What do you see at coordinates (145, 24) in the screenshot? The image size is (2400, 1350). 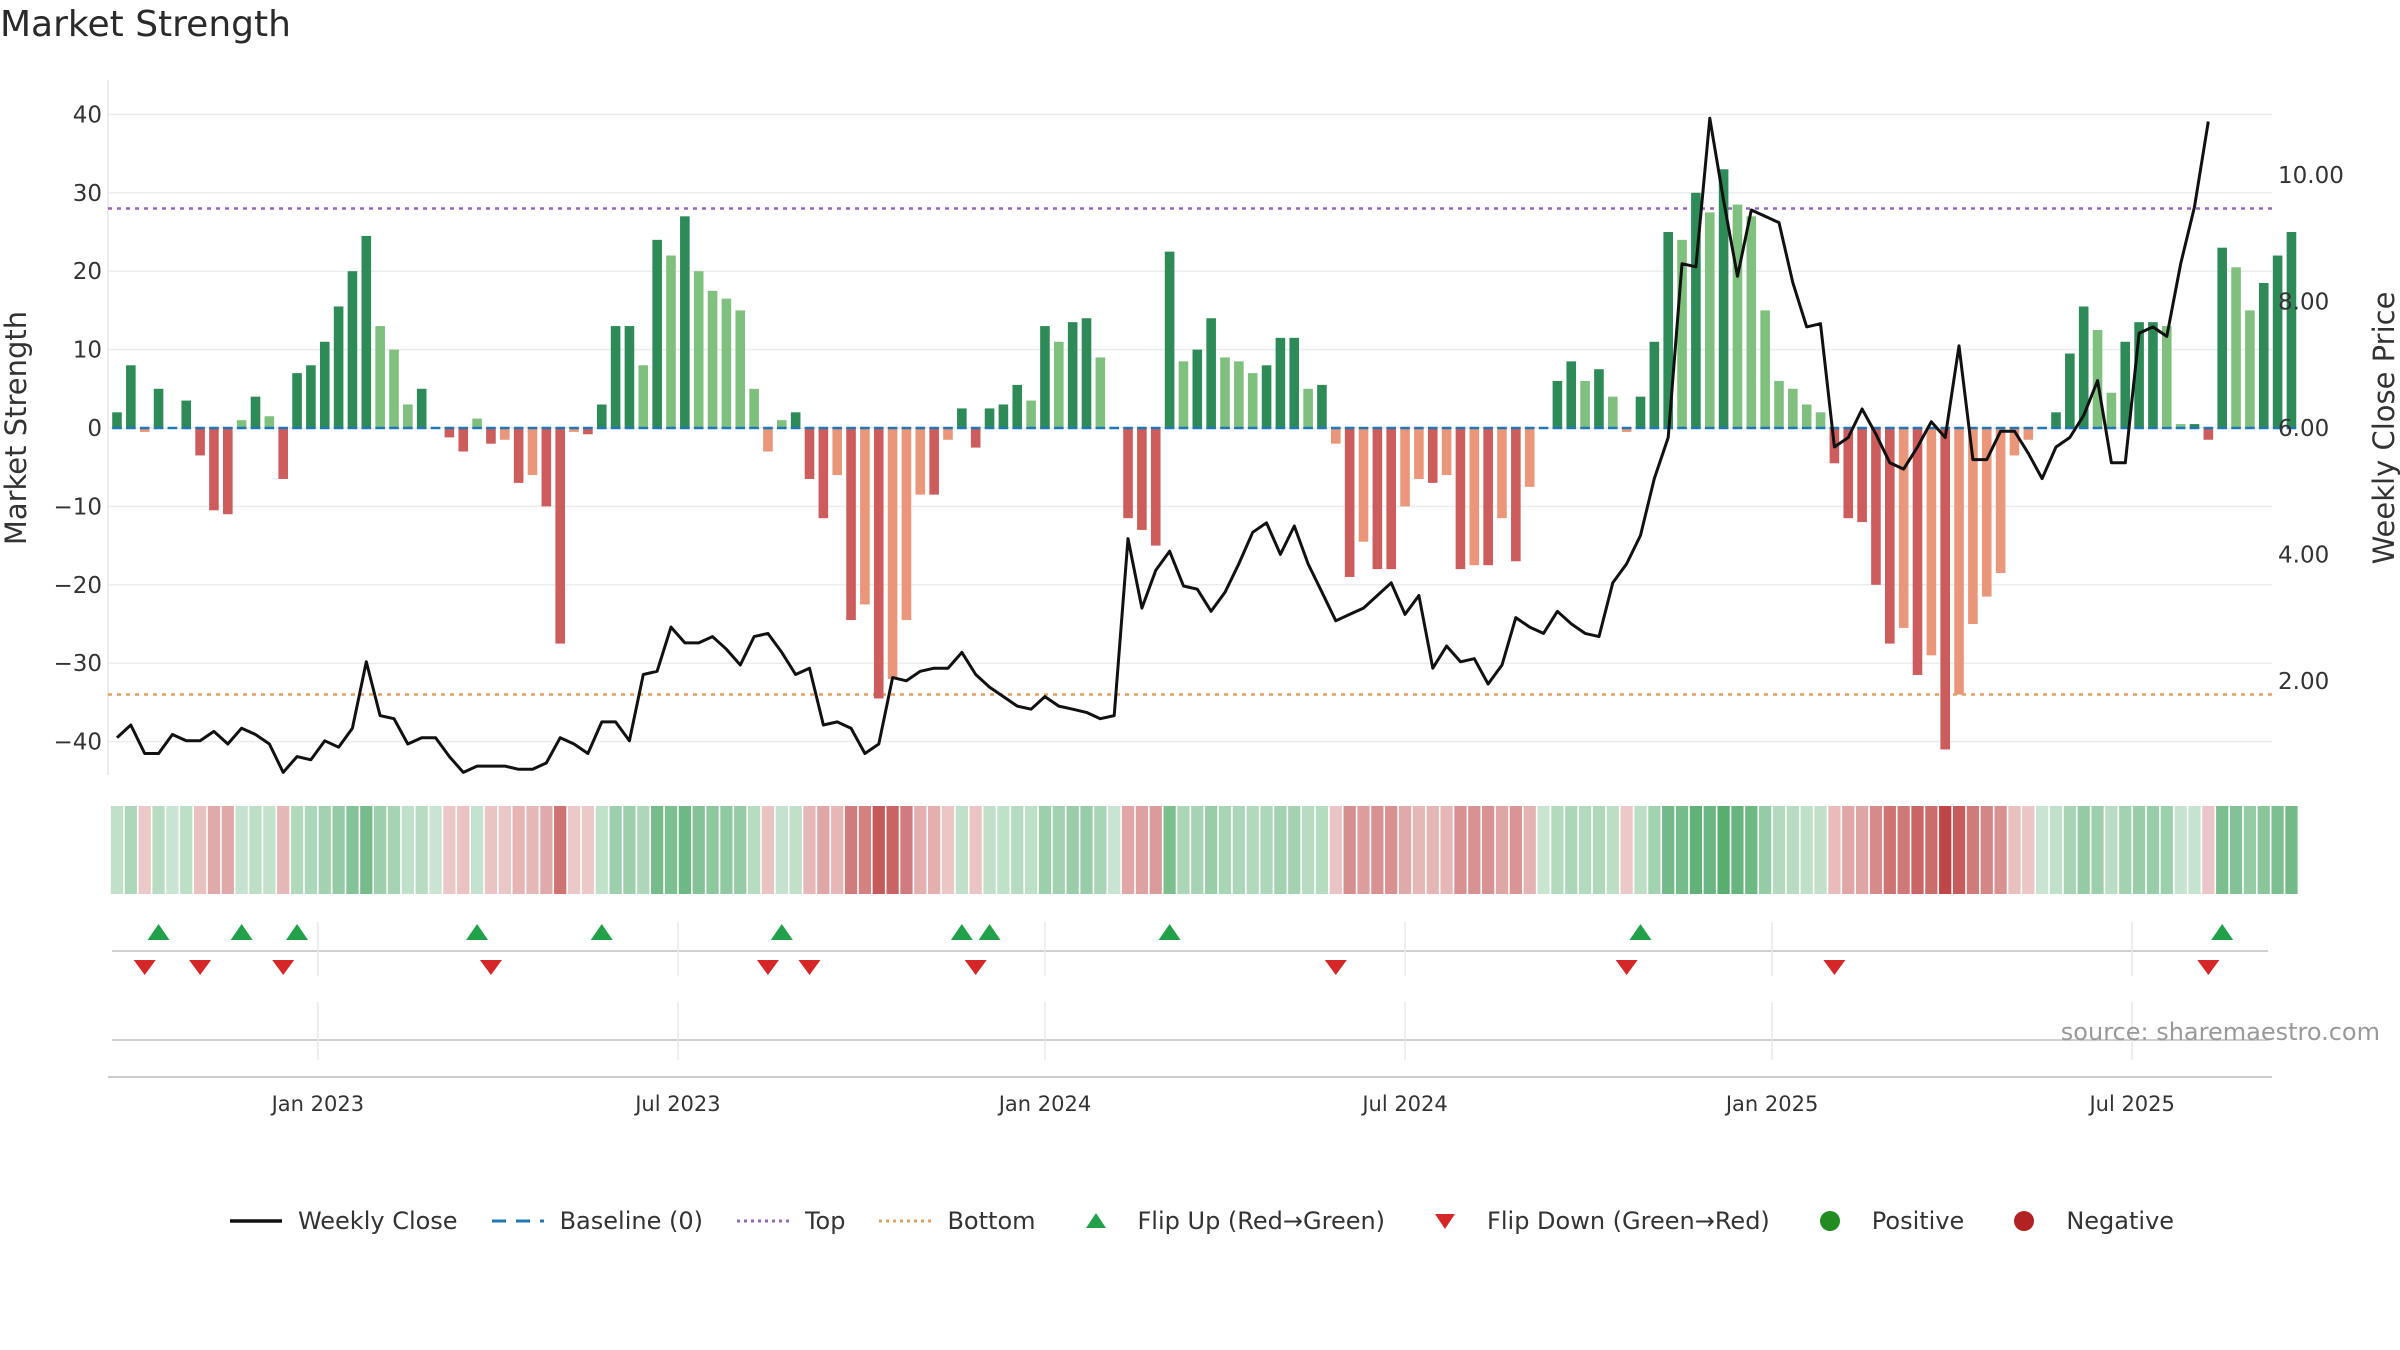 I see `chart-title: Market Strength` at bounding box center [145, 24].